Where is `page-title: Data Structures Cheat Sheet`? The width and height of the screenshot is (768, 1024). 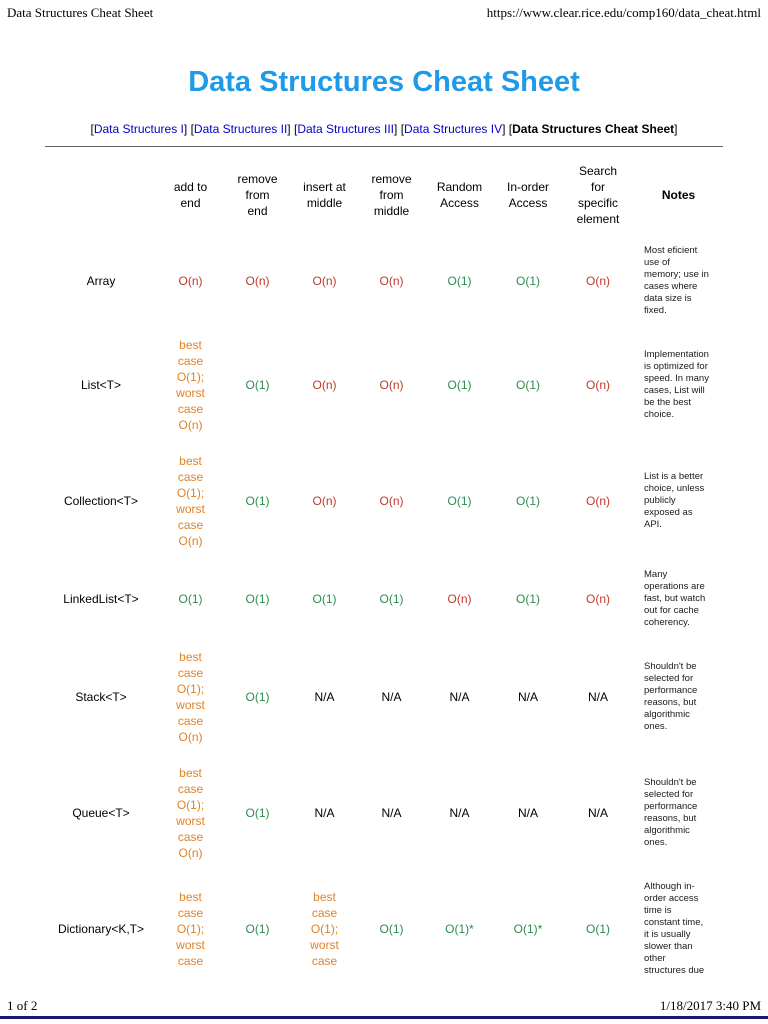 page-title: Data Structures Cheat Sheet is located at coordinates (384, 82).